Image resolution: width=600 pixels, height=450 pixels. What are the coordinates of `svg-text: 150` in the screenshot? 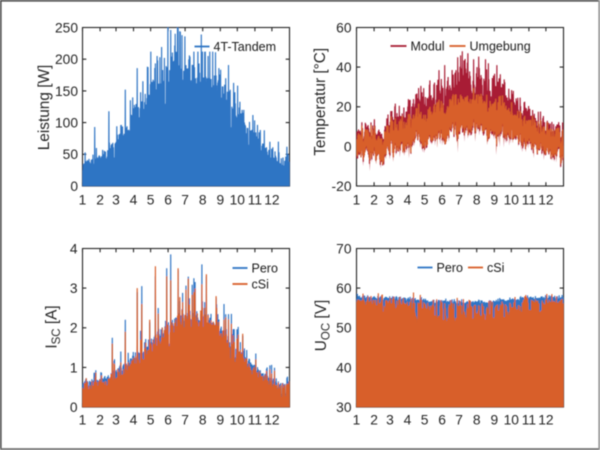 It's located at (66, 91).